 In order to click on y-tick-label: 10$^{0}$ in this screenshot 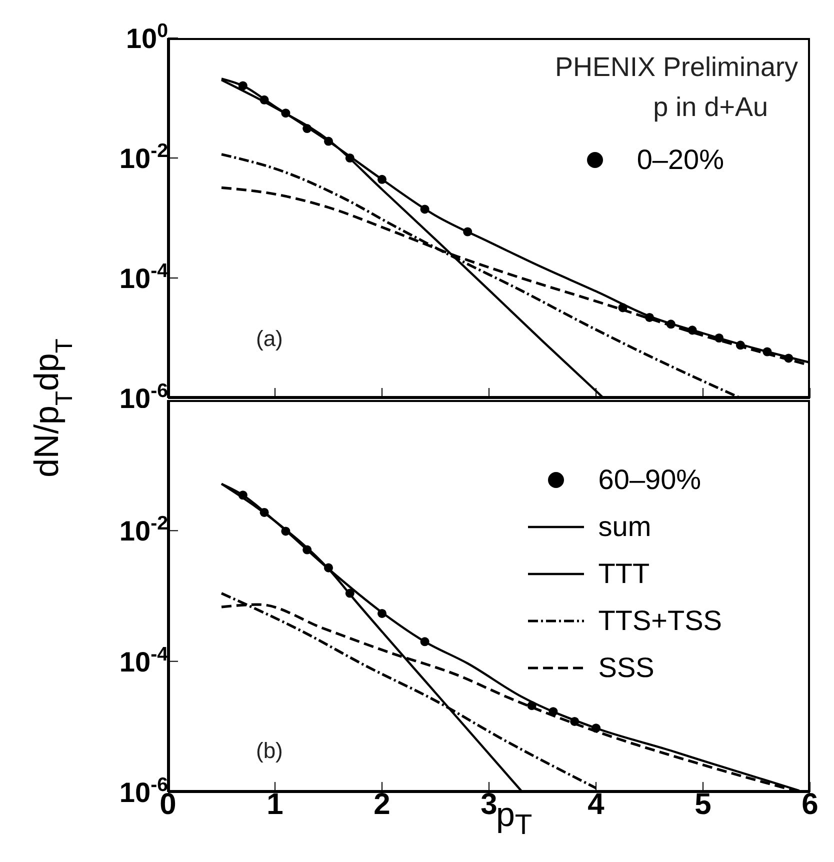, I will do `click(147, 37)`.